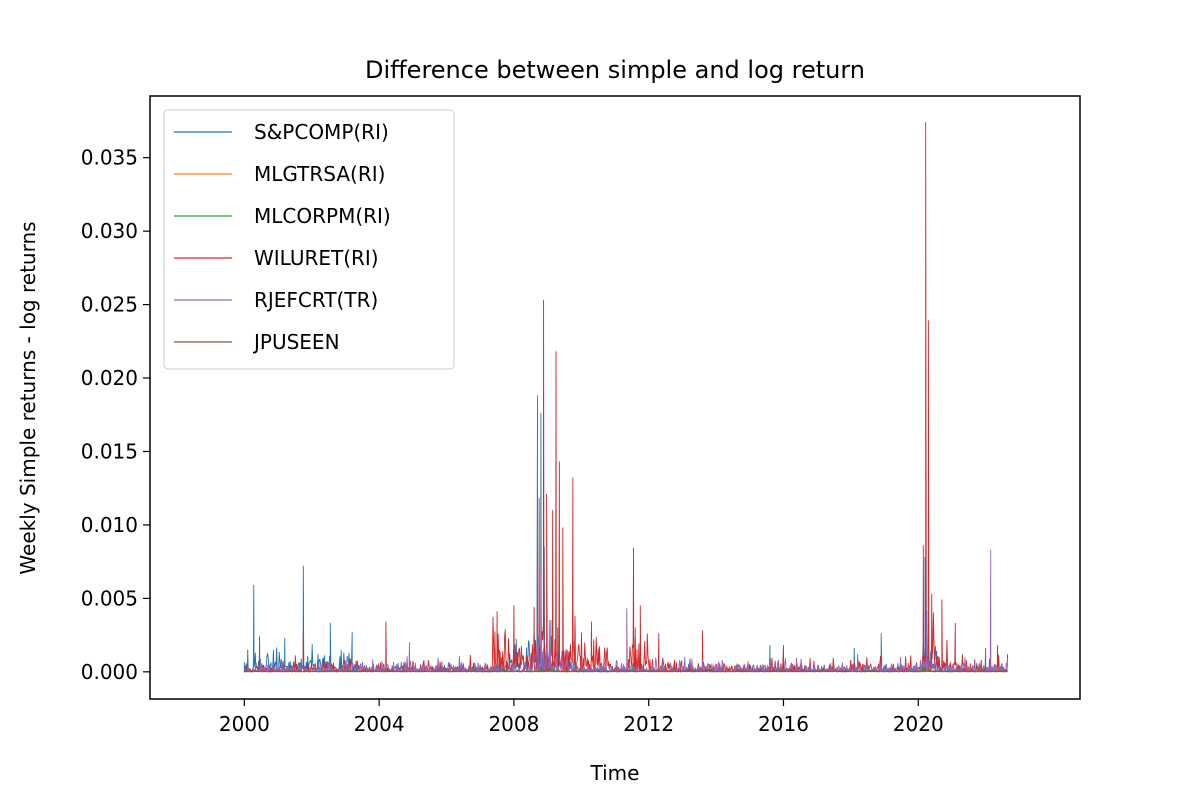 The height and width of the screenshot is (800, 1200). I want to click on legend-label: RJEFCRT(TR), so click(316, 300).